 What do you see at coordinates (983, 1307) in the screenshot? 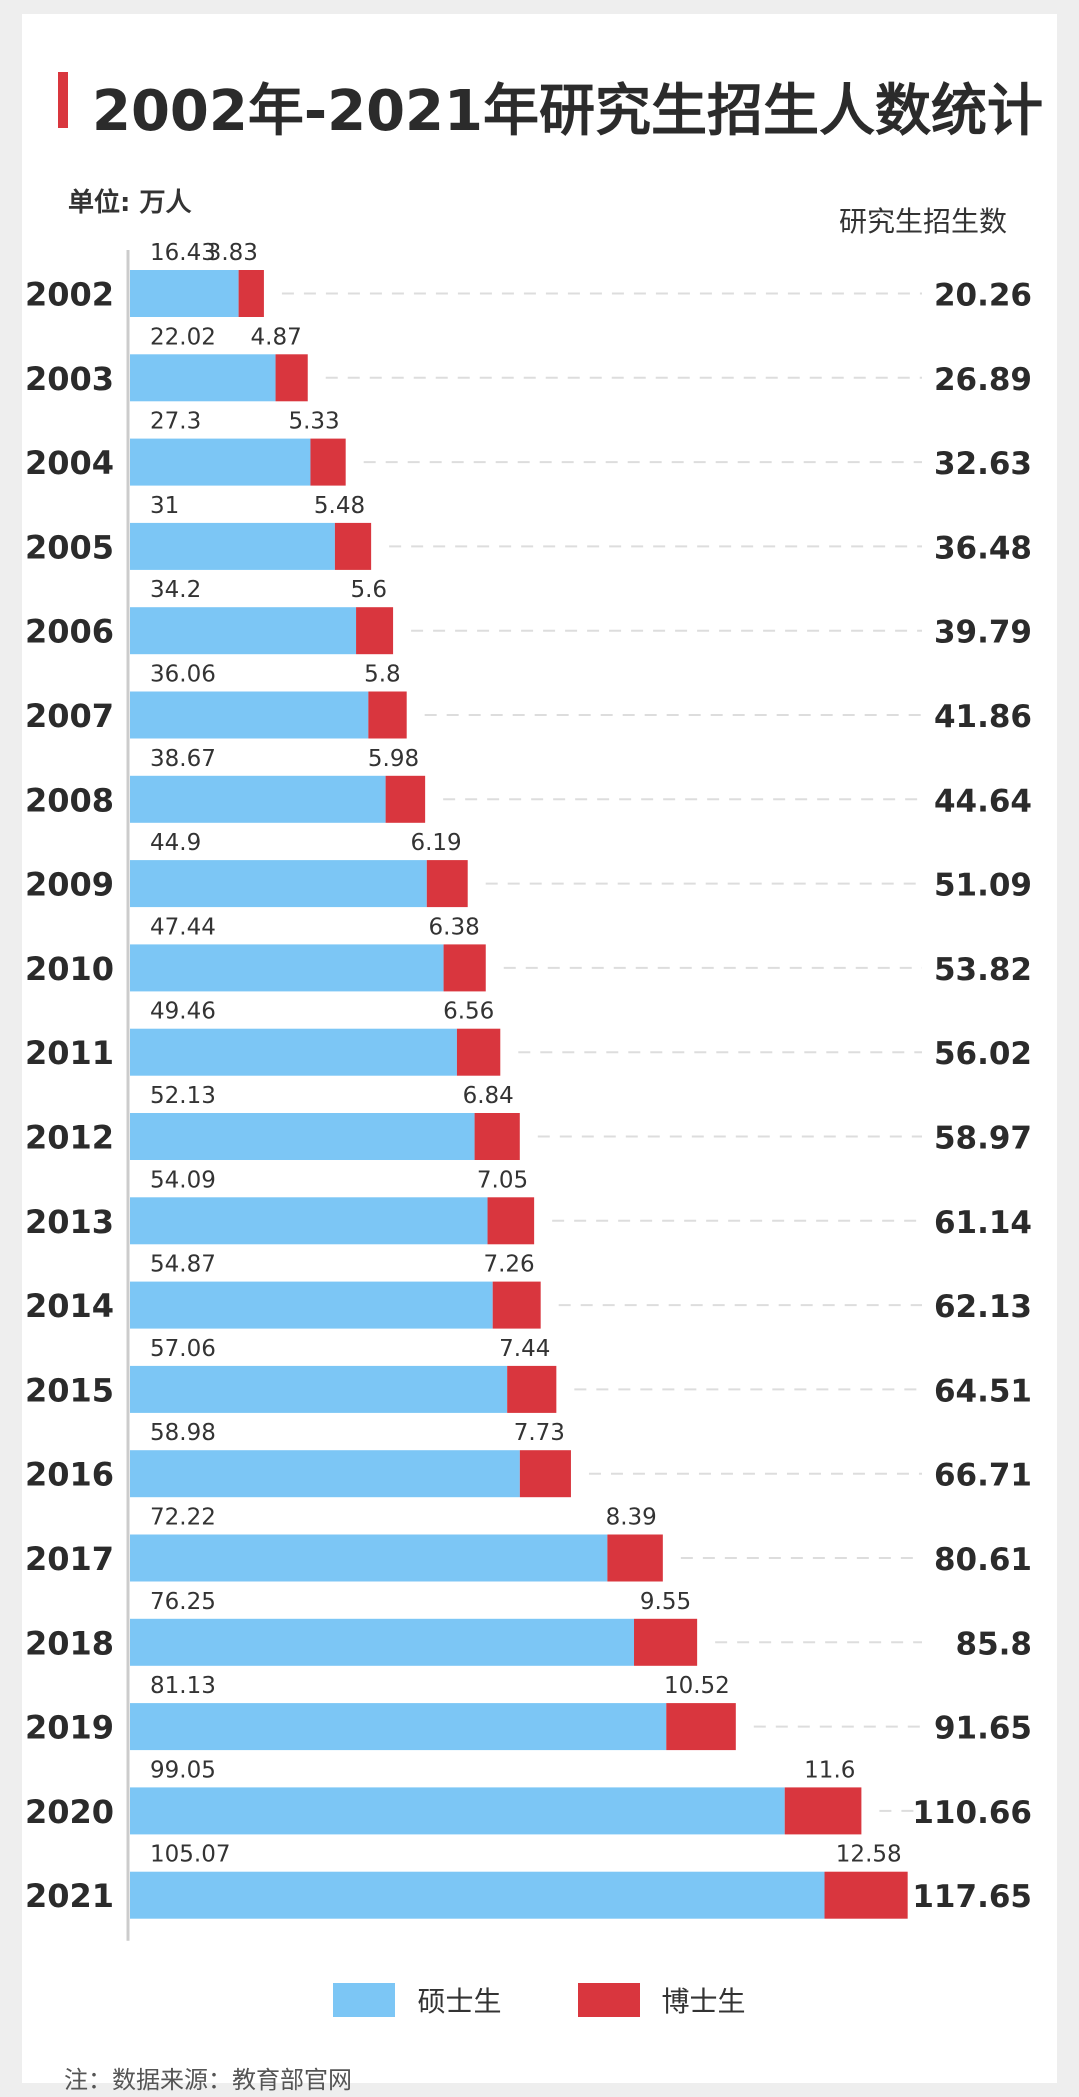
I see `total-value-label: 62.13` at bounding box center [983, 1307].